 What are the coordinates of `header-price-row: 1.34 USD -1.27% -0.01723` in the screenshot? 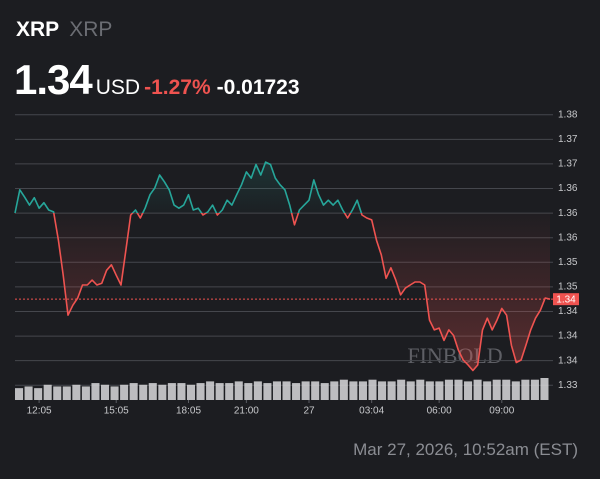 It's located at (157, 80).